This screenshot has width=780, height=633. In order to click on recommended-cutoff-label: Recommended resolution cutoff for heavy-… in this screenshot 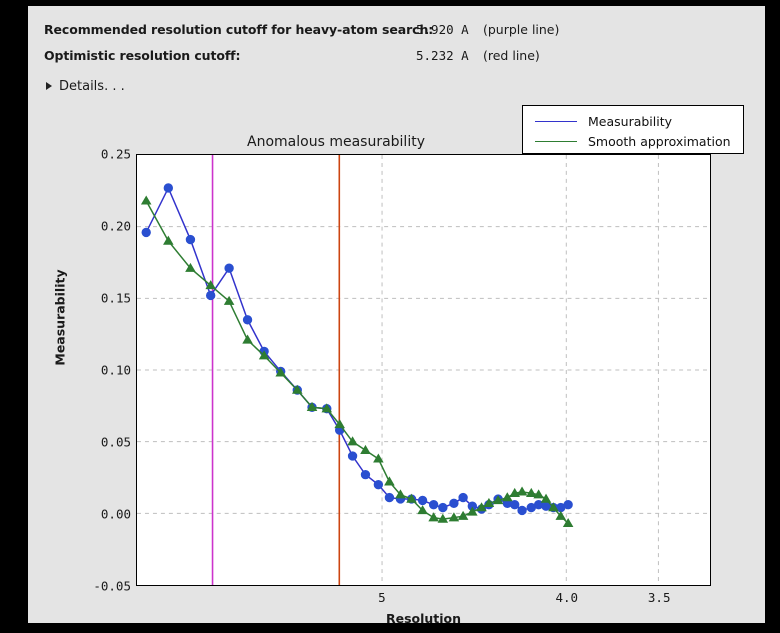, I will do `click(239, 29)`.